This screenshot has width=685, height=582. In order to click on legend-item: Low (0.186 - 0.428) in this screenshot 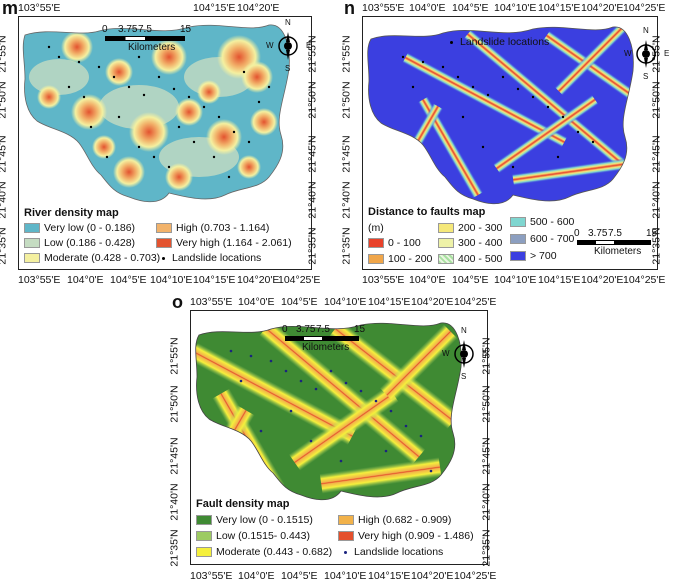, I will do `click(79, 243)`.